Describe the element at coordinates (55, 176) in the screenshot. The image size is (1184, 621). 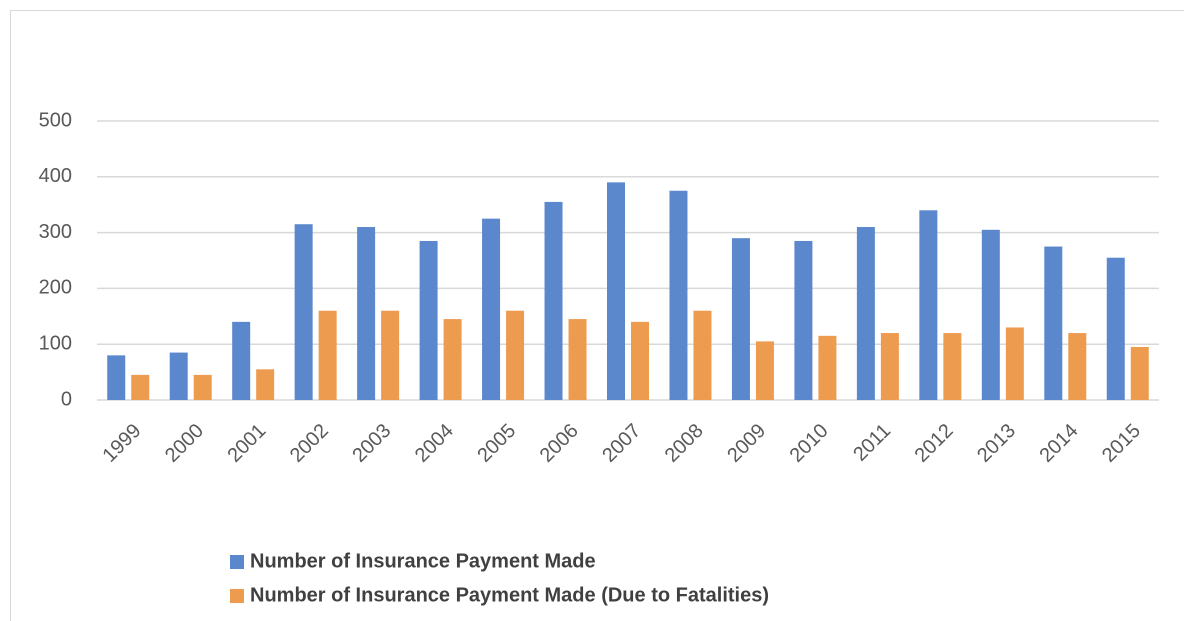
I see `y-tick-label: 400` at that location.